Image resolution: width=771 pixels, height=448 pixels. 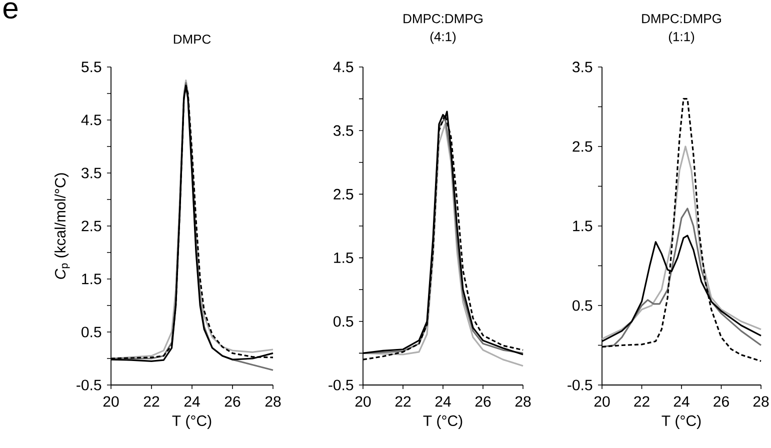 What do you see at coordinates (192, 39) in the screenshot?
I see `chart-title: DMPC` at bounding box center [192, 39].